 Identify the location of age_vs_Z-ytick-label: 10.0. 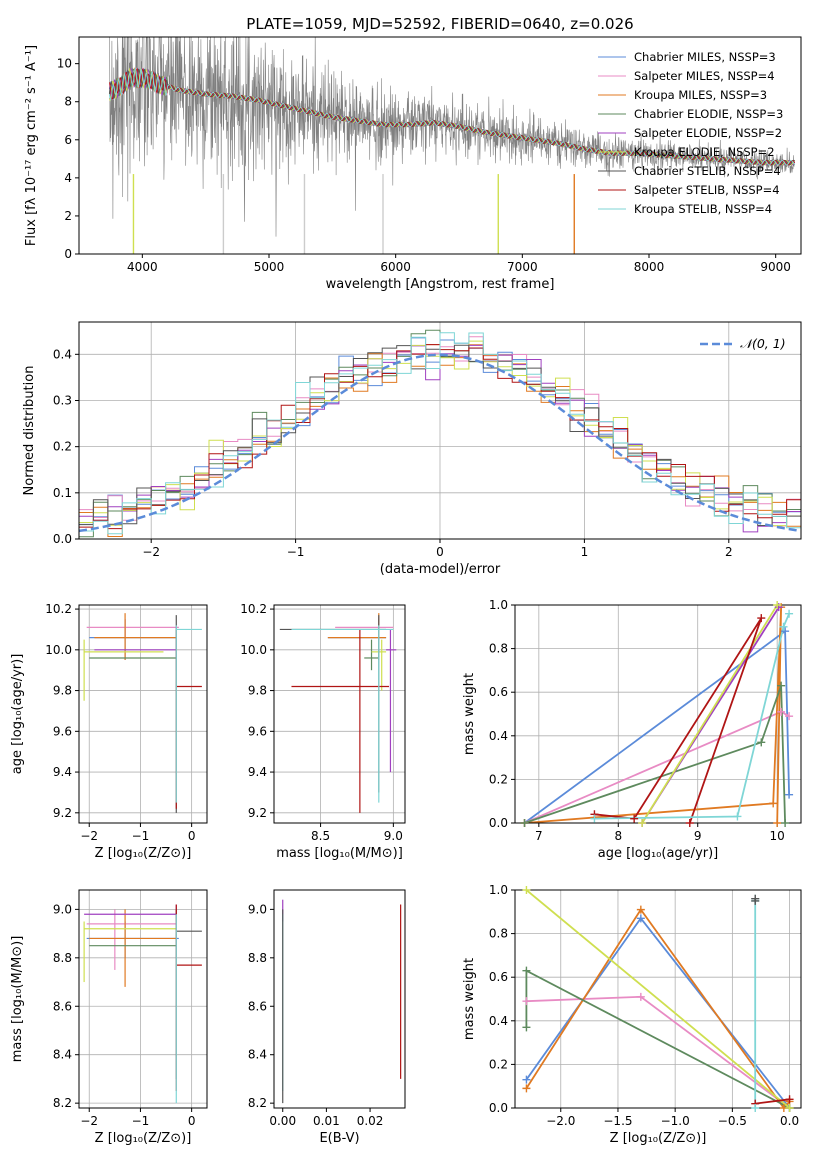
(58, 650).